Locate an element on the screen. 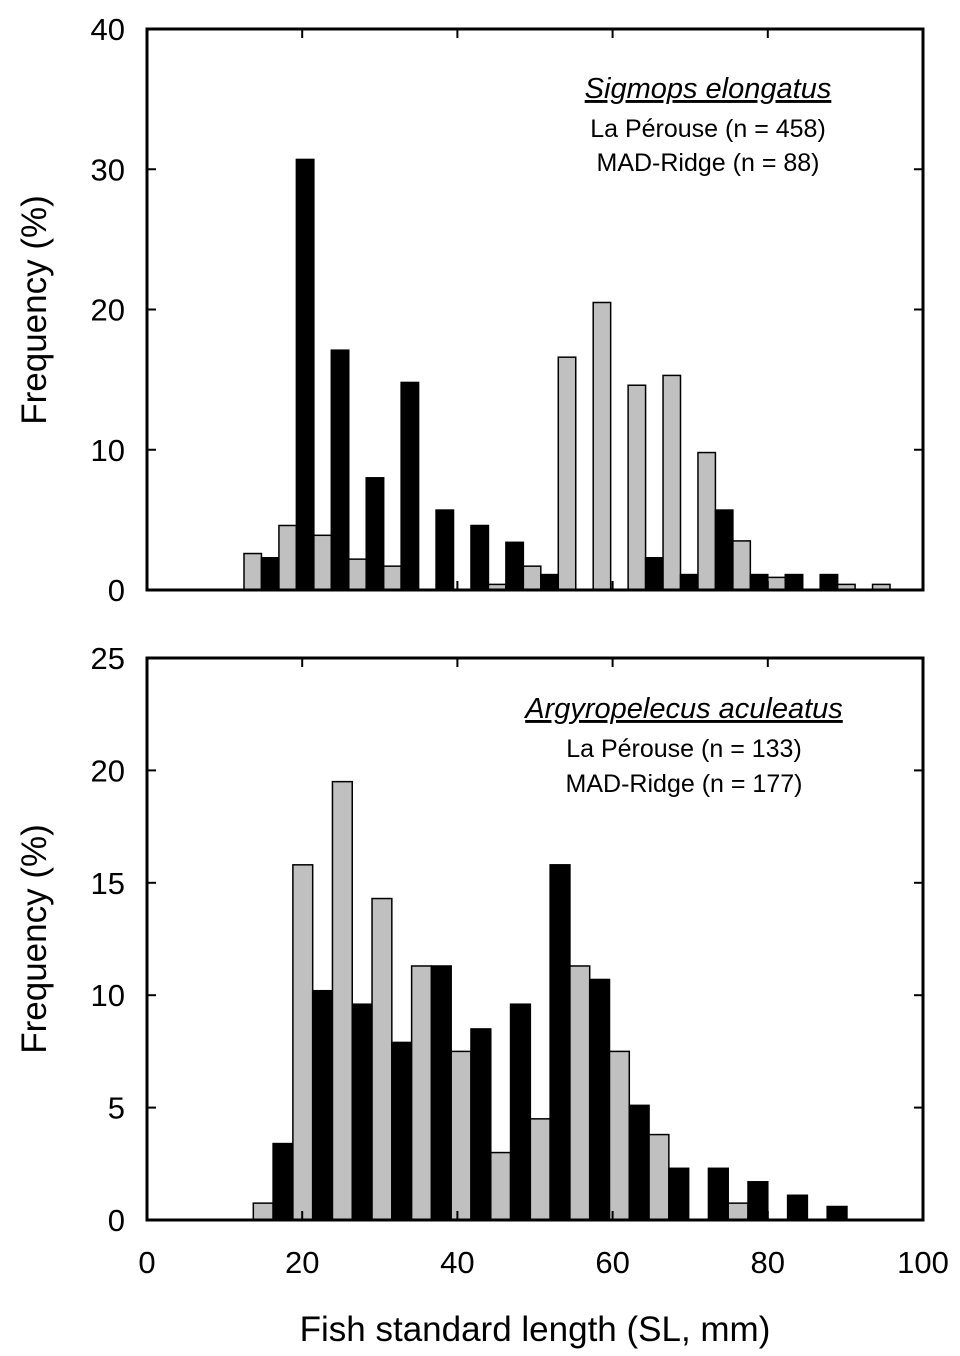  ytick-label-1-20: 20 is located at coordinates (108, 770).